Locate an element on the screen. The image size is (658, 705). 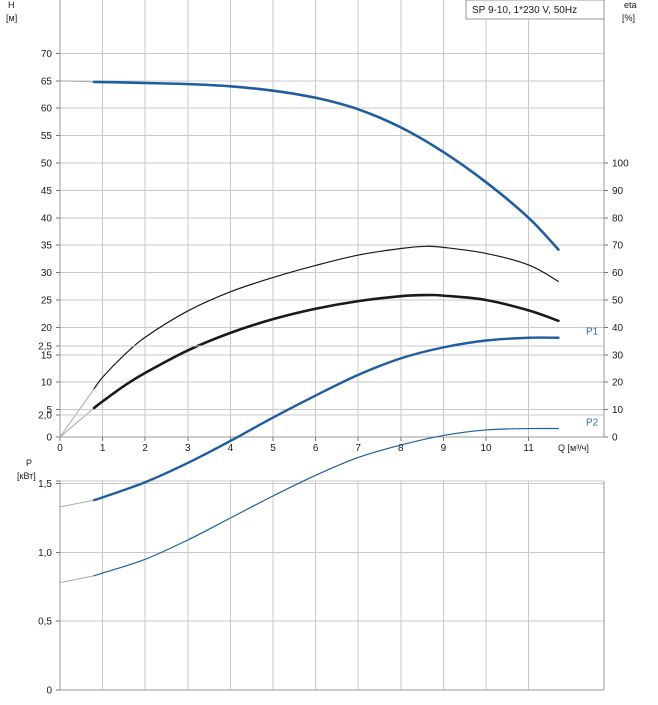
eta-tick-label: 80 is located at coordinates (618, 218).